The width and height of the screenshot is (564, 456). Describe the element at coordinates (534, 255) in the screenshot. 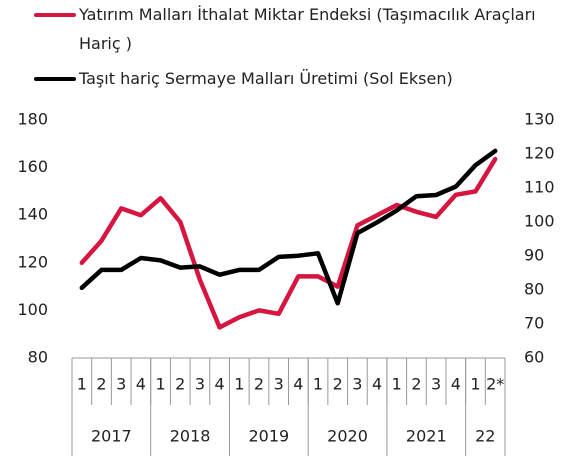

I see `y2-tick-label: 90` at that location.